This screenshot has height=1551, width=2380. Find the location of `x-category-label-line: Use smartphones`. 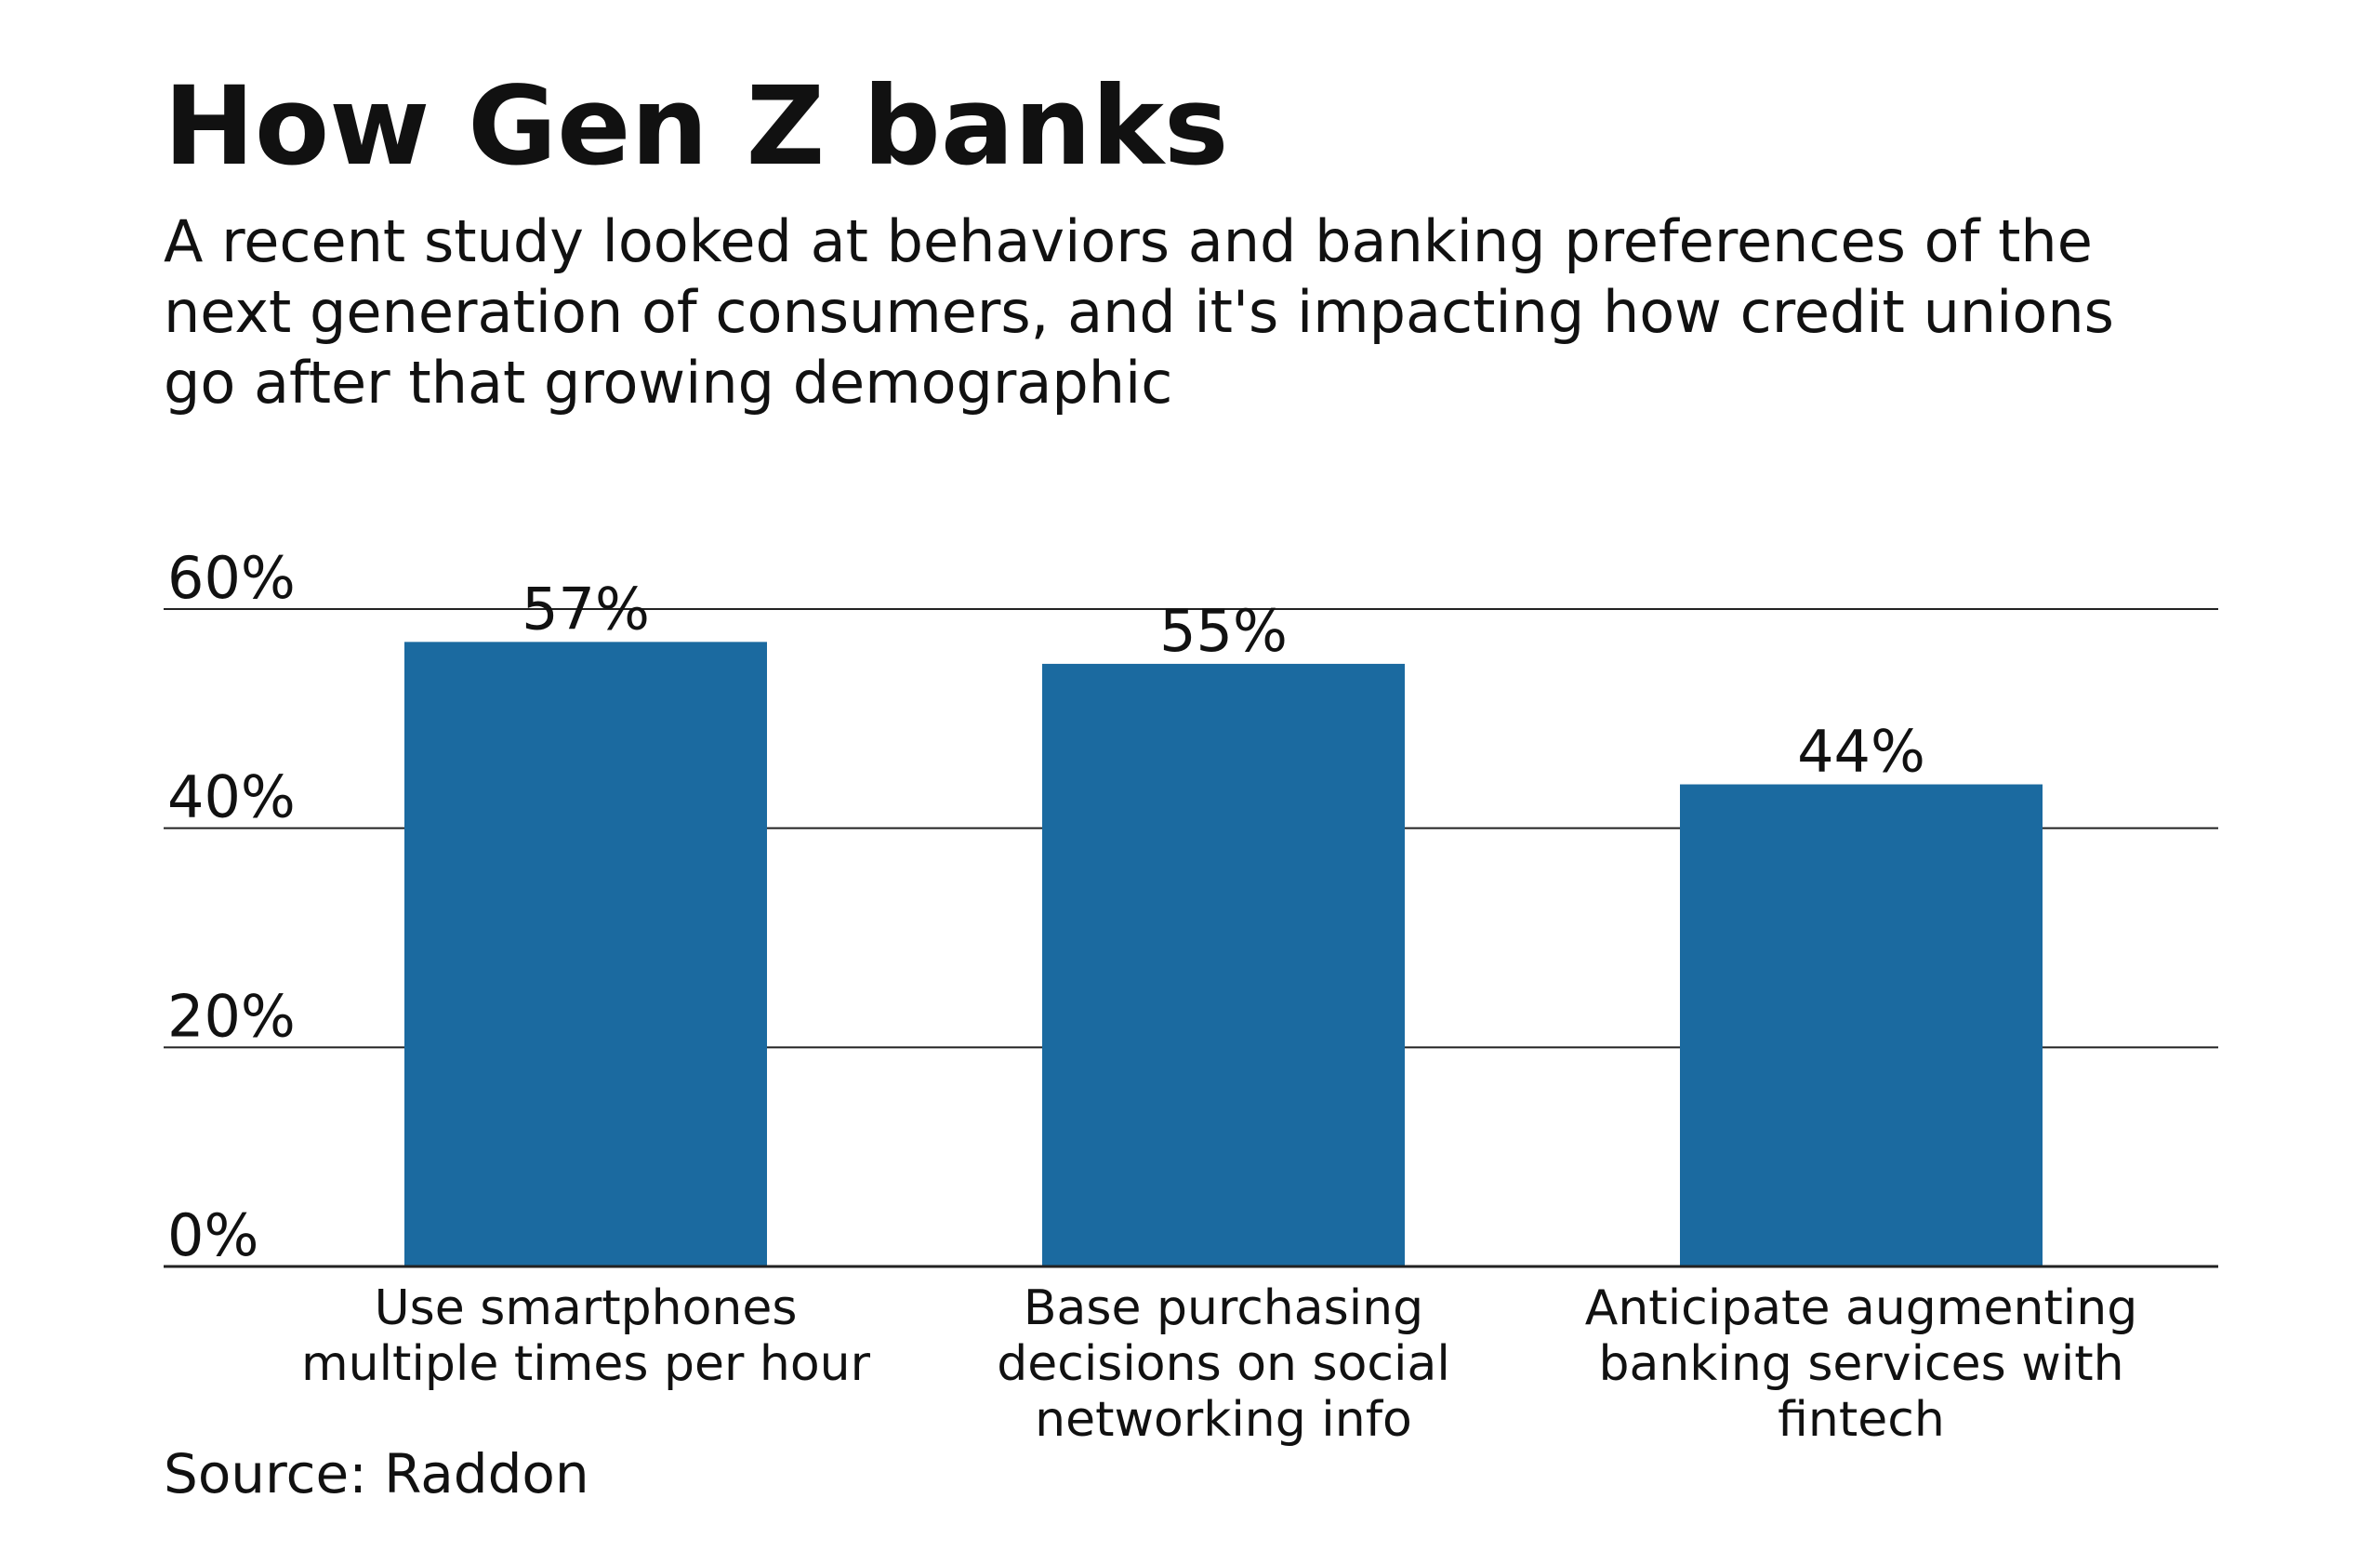

x-category-label-line: Use smartphones is located at coordinates (586, 1308).